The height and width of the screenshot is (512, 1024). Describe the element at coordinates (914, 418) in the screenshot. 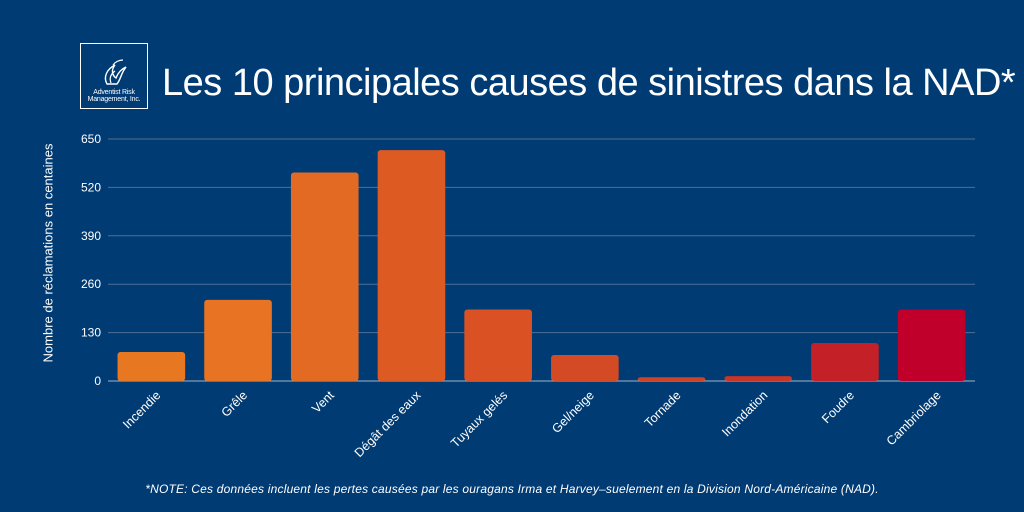

I see `x-tick-label: Cambriolage` at that location.